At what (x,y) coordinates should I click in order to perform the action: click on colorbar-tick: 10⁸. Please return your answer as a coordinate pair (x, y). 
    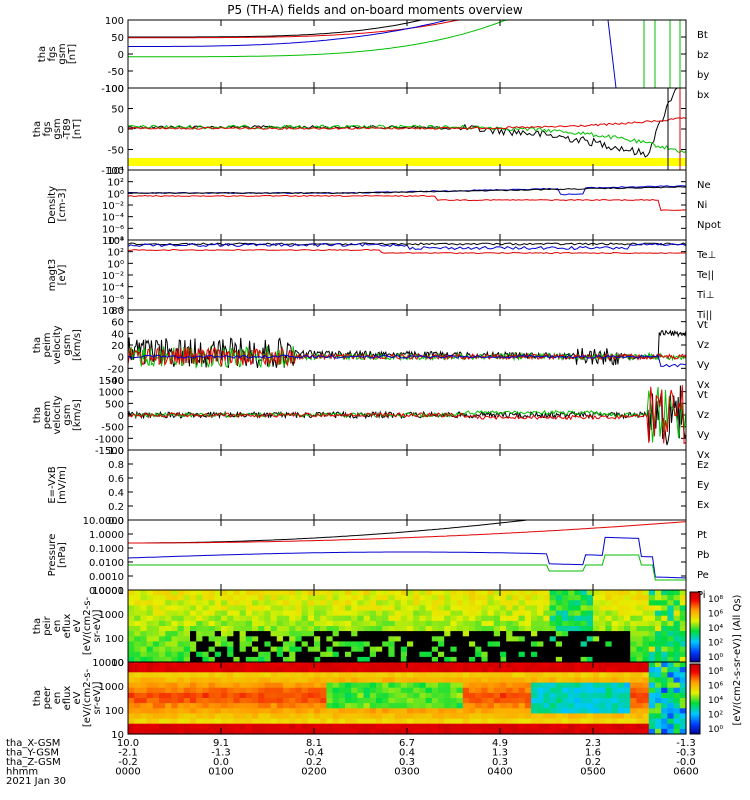
    Looking at the image, I should click on (715, 600).